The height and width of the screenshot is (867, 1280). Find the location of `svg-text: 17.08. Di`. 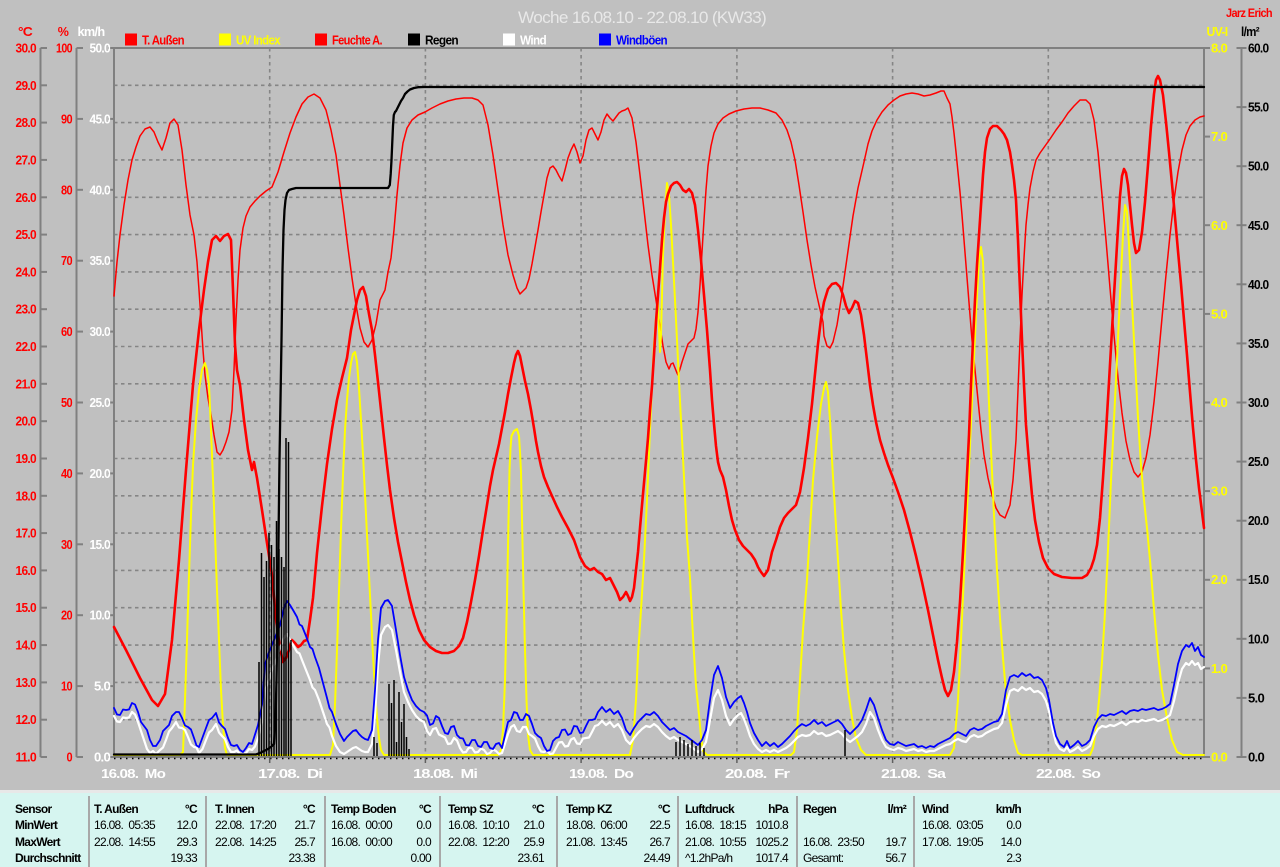

svg-text: 17.08. Di is located at coordinates (290, 774).